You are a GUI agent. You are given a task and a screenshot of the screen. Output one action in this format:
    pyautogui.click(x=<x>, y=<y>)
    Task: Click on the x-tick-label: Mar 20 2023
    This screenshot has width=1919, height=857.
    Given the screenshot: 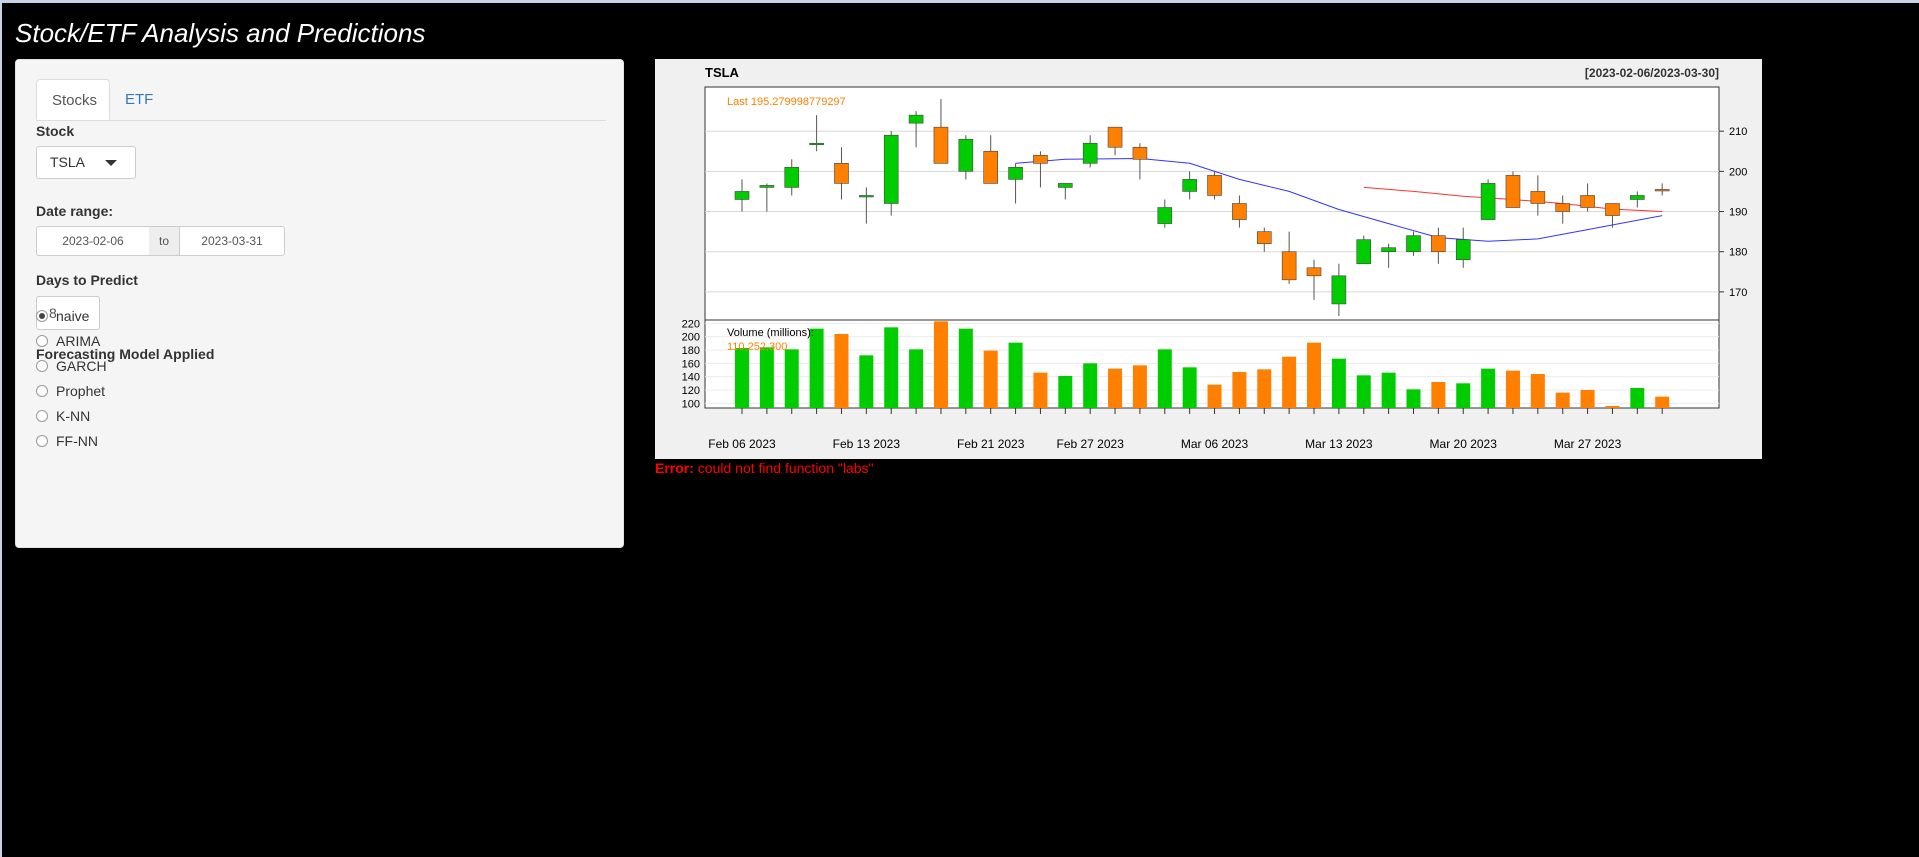 What is the action you would take?
    pyautogui.click(x=1464, y=444)
    